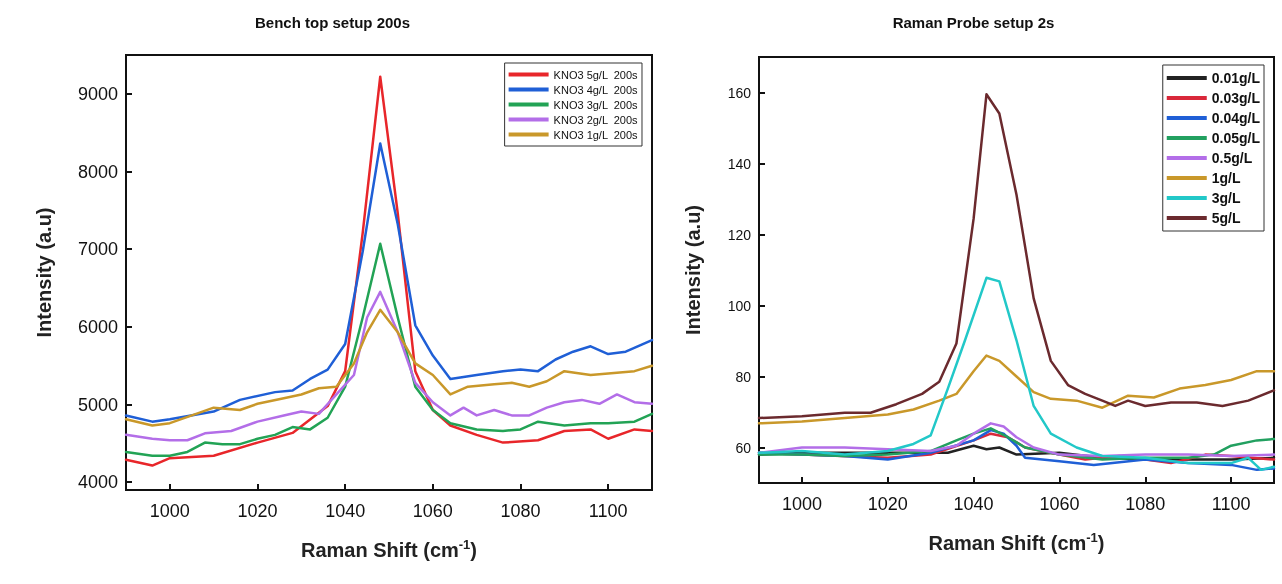 The image size is (1282, 584). Describe the element at coordinates (97, 249) in the screenshot. I see `y-tick-label: 7000` at that location.